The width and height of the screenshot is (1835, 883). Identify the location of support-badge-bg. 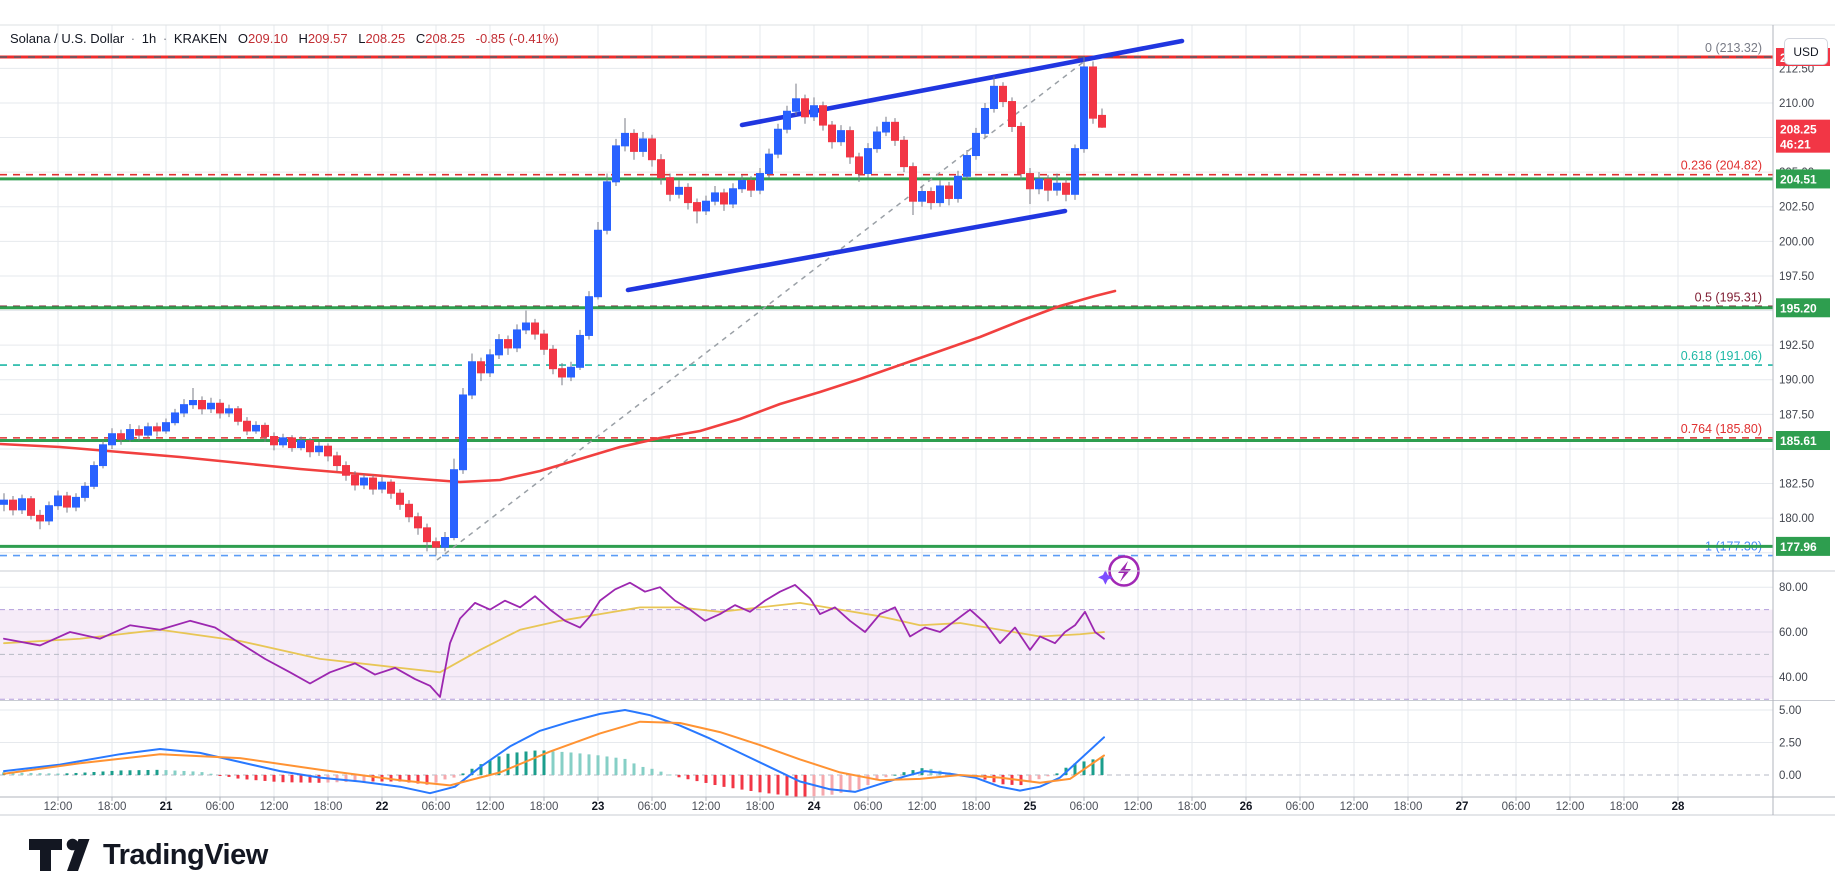
(1803, 179).